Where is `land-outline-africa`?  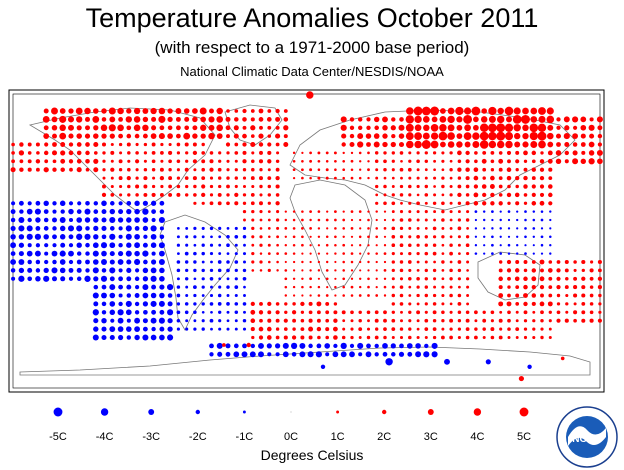 land-outline-africa is located at coordinates (331, 235).